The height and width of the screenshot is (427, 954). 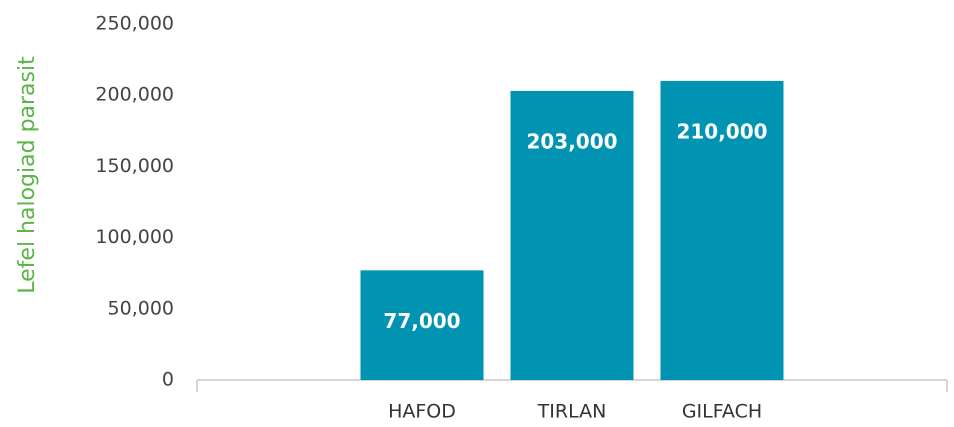 I want to click on y-tick-label: 150,000, so click(x=134, y=166).